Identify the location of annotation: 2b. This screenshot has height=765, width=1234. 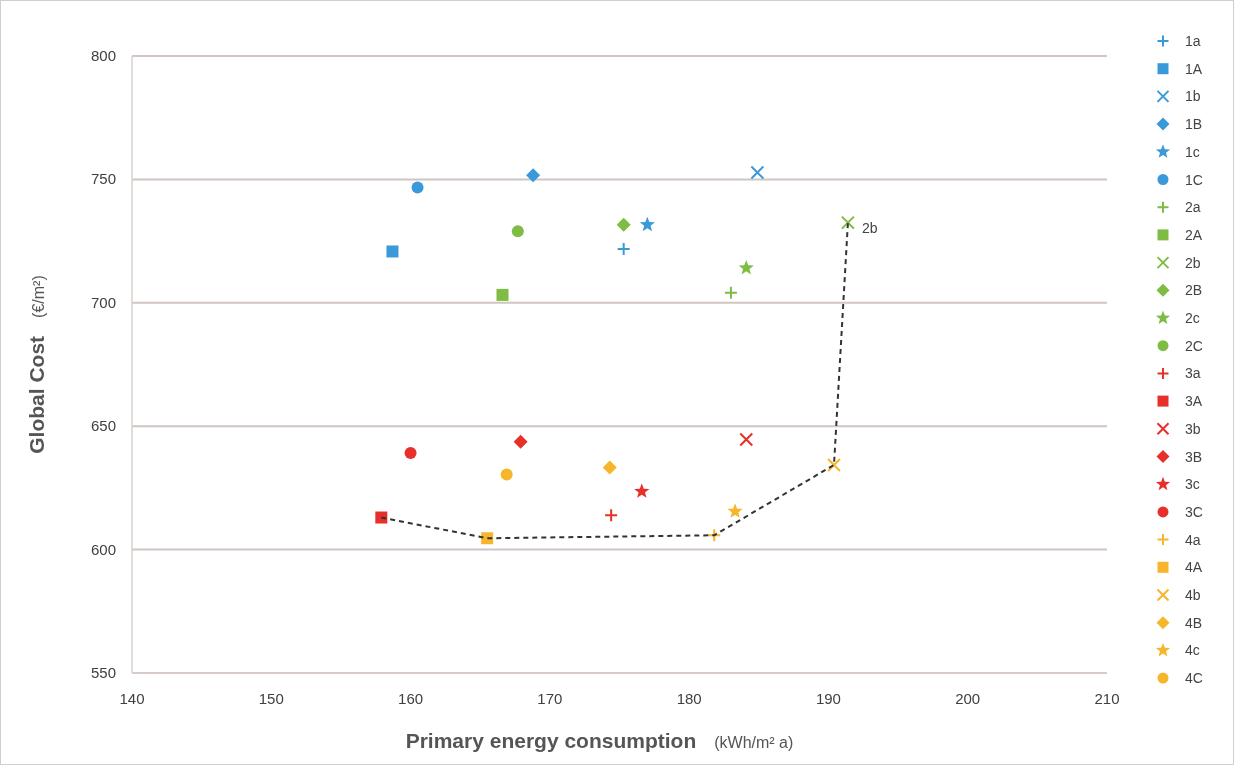
(869, 227).